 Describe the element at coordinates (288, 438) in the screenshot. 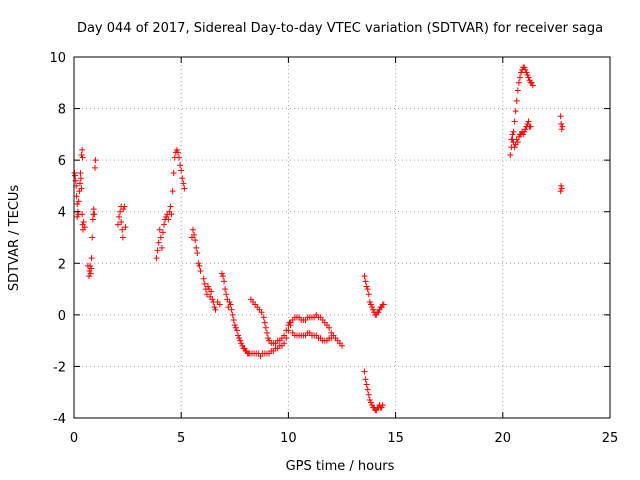

I see `x-tick-label: 10` at that location.